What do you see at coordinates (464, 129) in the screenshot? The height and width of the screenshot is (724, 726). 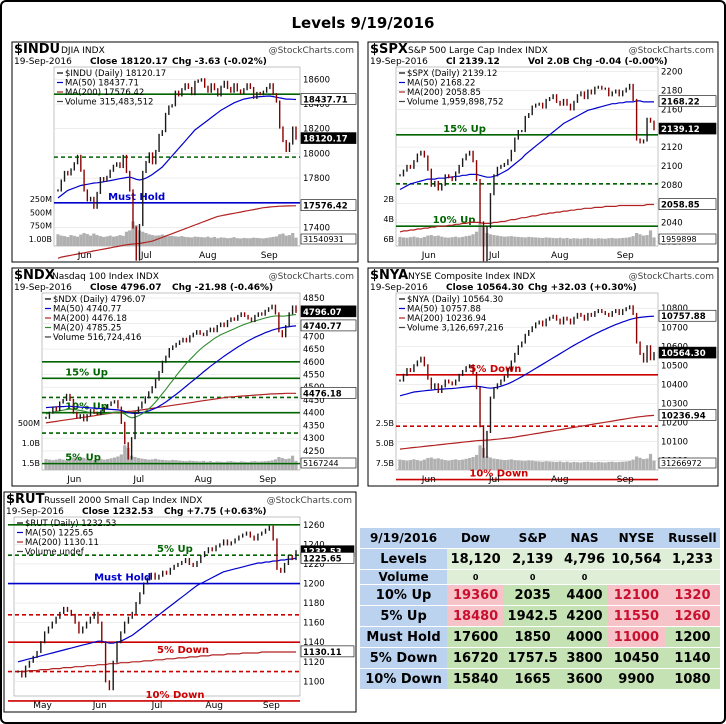 I see `level-label: 15% Up` at bounding box center [464, 129].